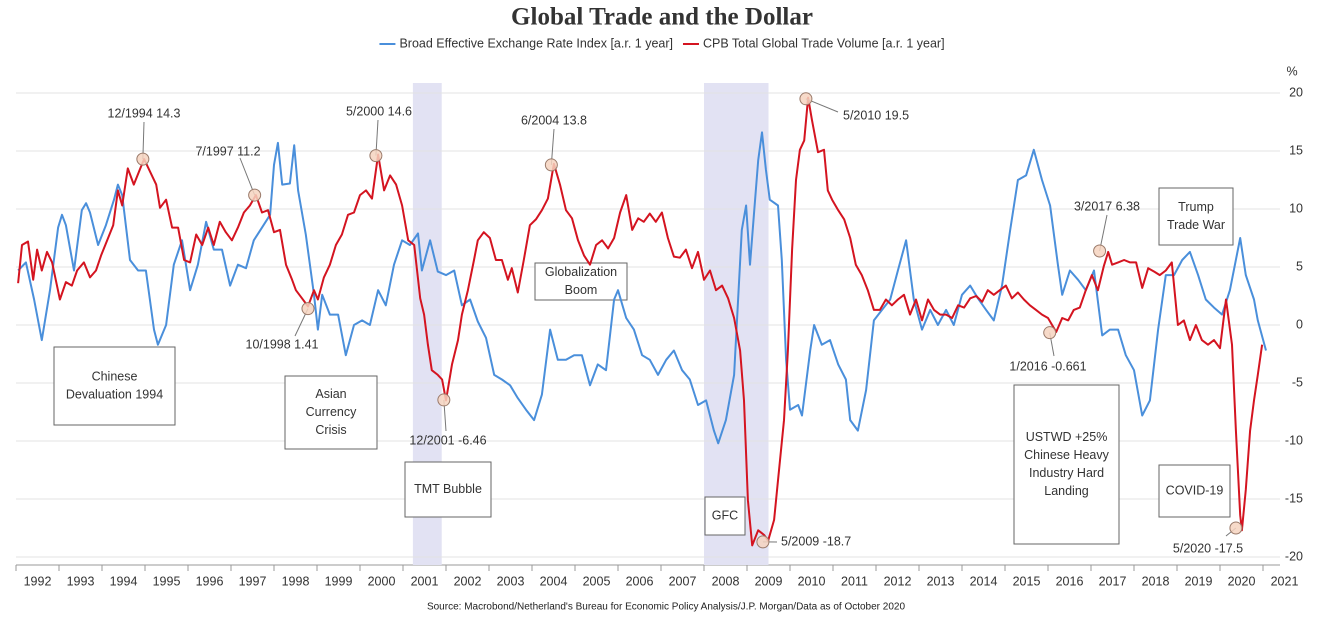 This screenshot has width=1332, height=624. I want to click on annotation-box-text: Chinese Heavy, so click(1067, 455).